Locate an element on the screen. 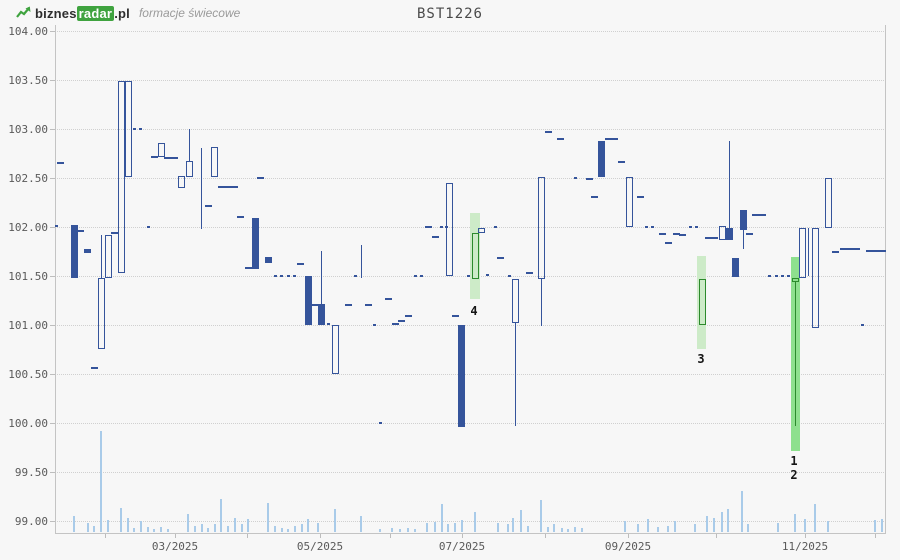 The image size is (900, 560). pattern-number-label: 3 is located at coordinates (701, 359).